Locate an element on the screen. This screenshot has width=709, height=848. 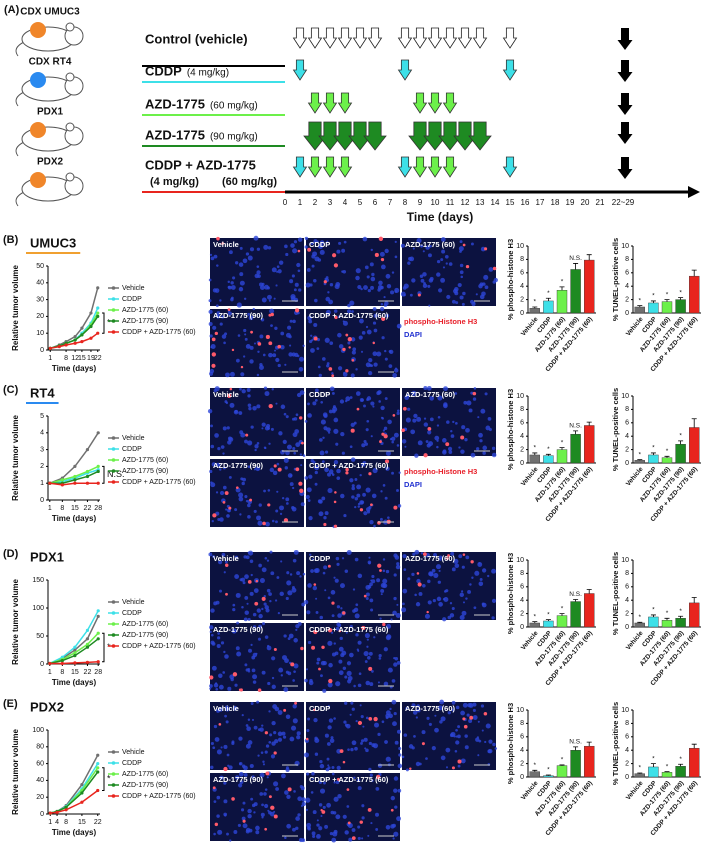
time-tick-label: 3 is located at coordinates (330, 202).